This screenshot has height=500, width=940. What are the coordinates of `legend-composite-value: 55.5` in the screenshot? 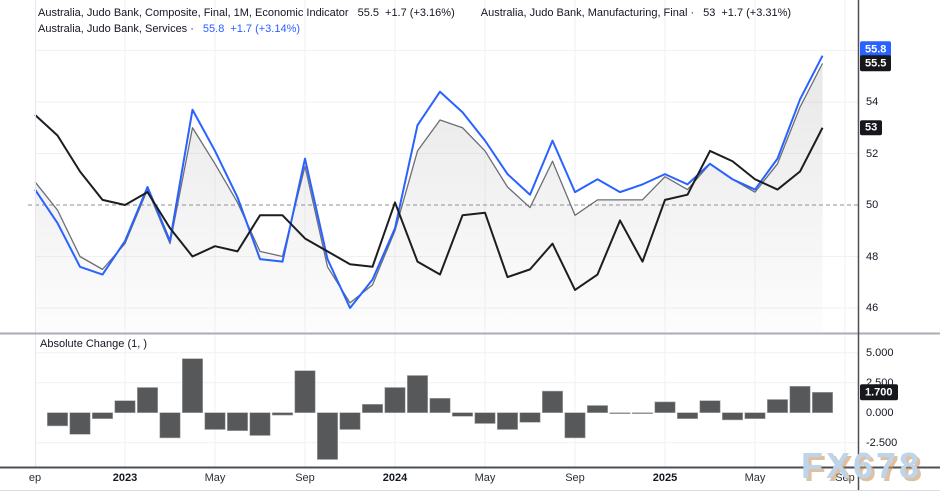 It's located at (368, 13).